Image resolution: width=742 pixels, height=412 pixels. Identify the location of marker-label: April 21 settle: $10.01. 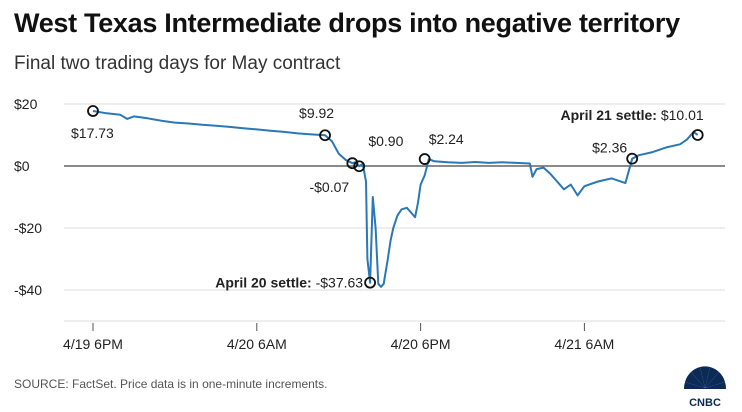
(631, 115).